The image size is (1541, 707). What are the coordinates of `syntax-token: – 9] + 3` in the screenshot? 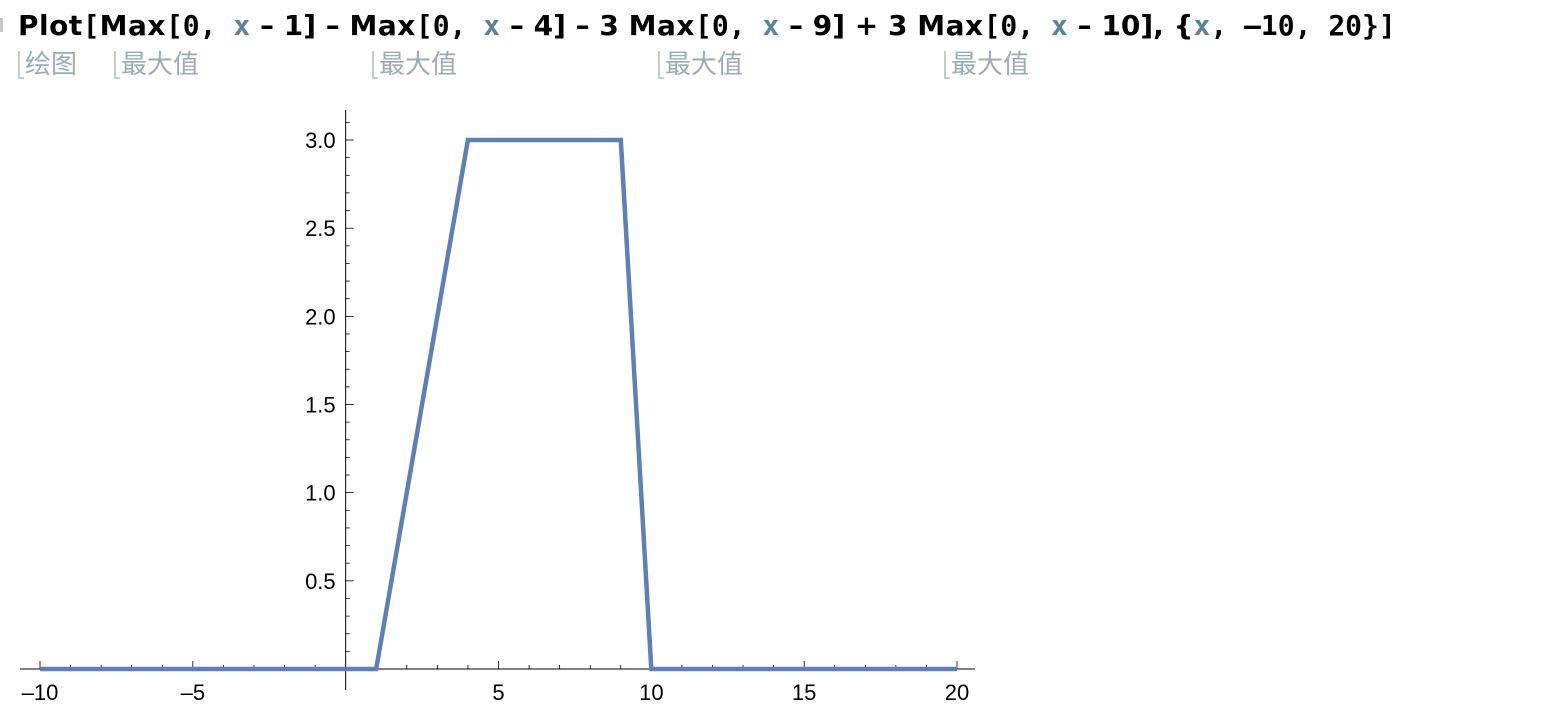 It's located at (848, 25).